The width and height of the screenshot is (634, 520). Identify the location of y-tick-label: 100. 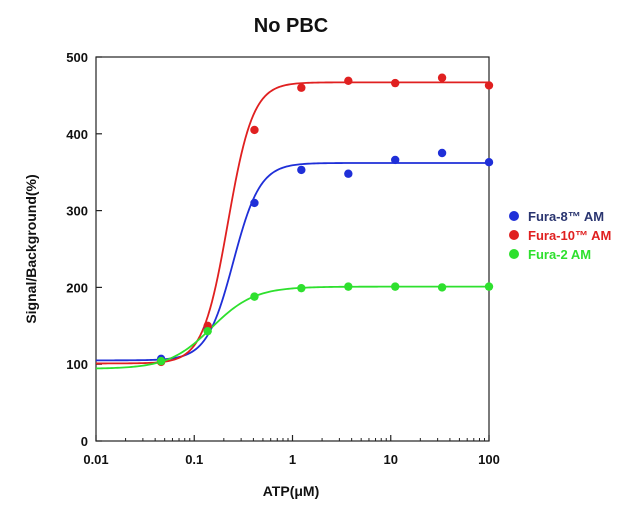
(77, 364).